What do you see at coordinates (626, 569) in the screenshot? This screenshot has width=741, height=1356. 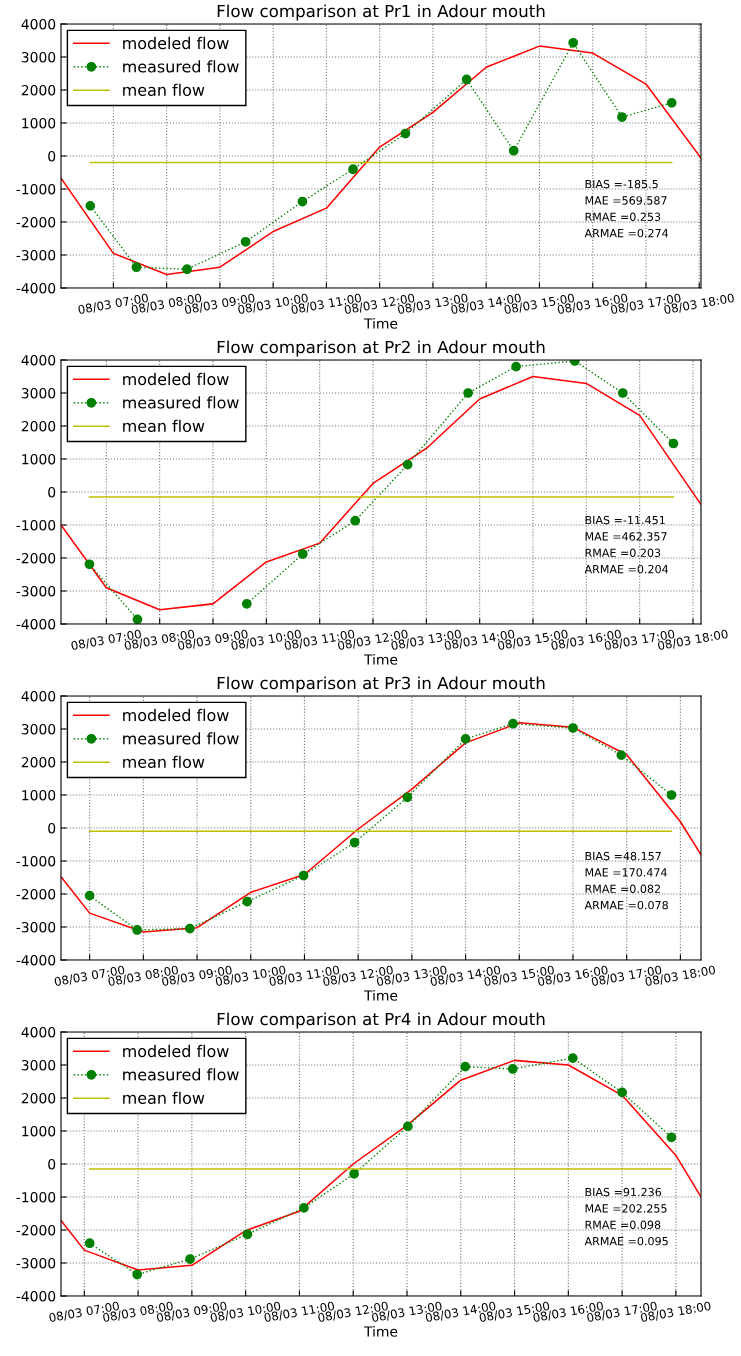 I see `annotation: ARMAE =0.204` at bounding box center [626, 569].